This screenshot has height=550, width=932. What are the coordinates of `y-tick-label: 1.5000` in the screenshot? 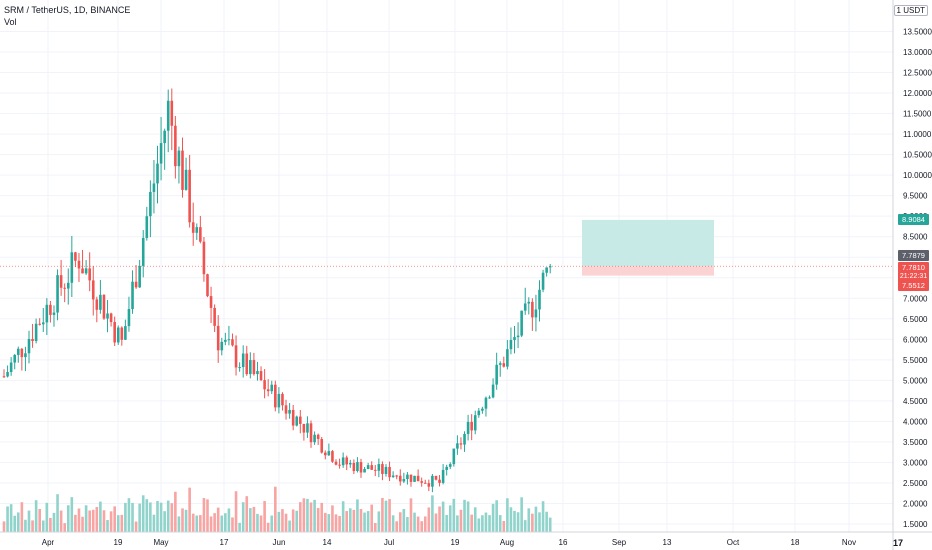 It's located at (915, 524).